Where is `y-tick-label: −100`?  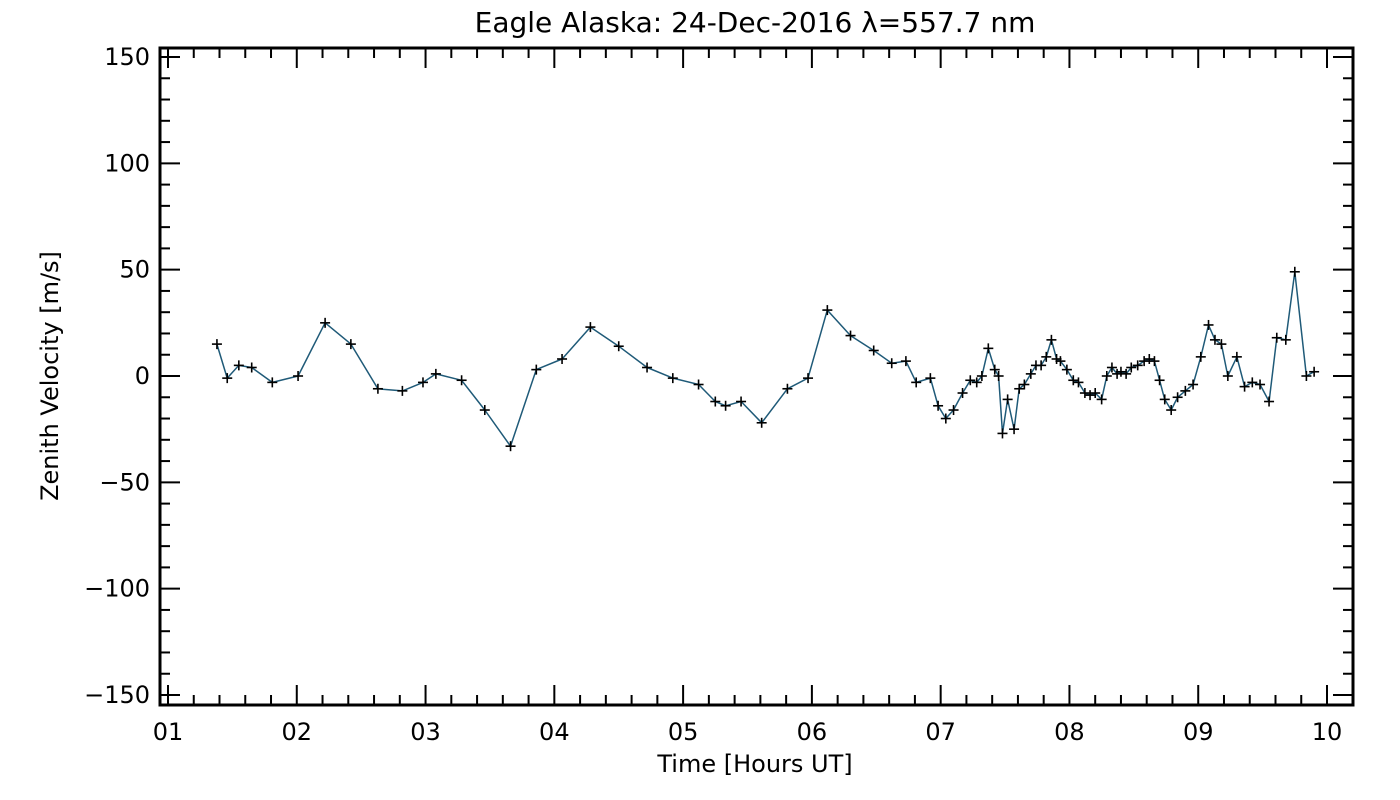
y-tick-label: −100 is located at coordinates (117, 589).